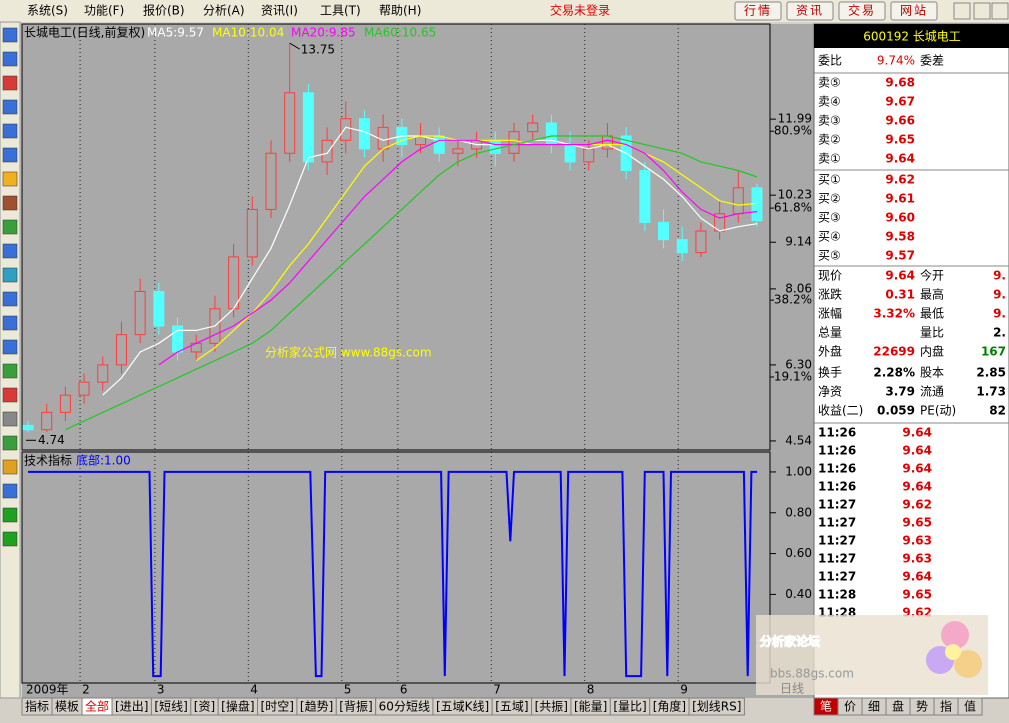 This screenshot has width=1009, height=723. I want to click on y-tick-label: 8.06, so click(798, 288).